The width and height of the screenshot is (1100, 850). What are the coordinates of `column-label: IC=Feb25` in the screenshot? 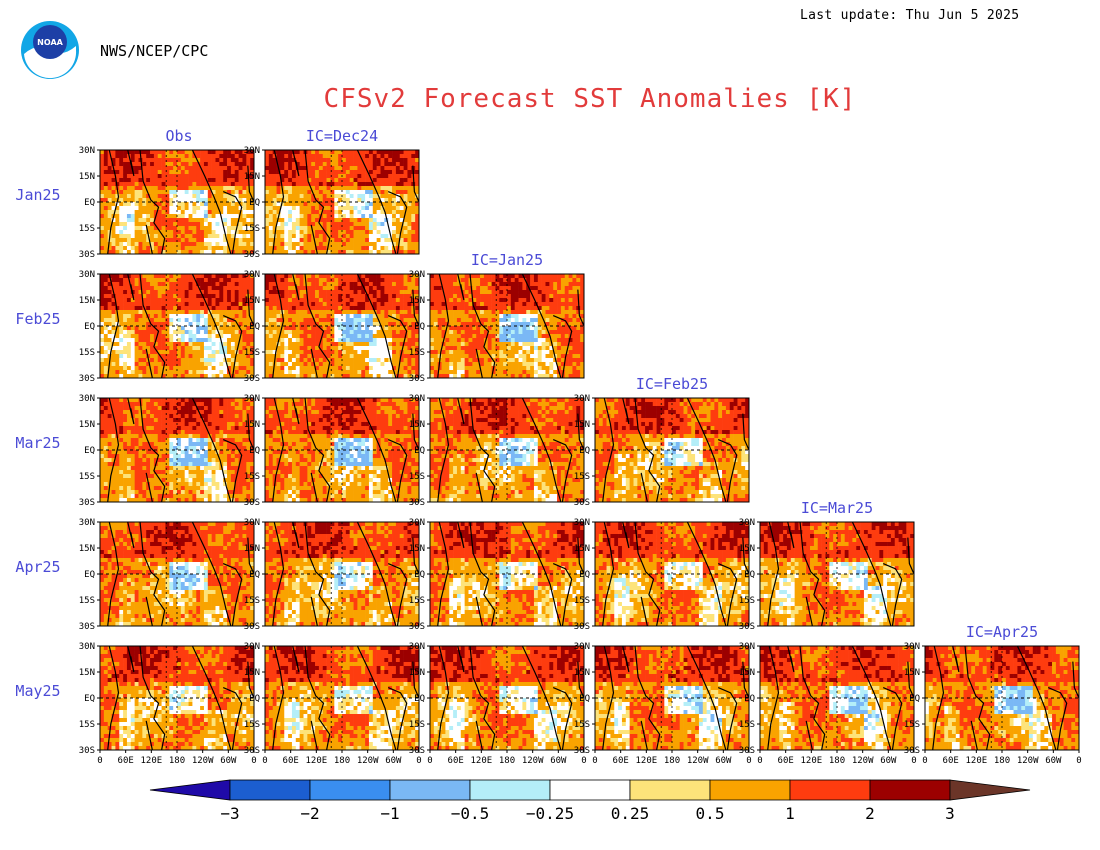 It's located at (672, 384).